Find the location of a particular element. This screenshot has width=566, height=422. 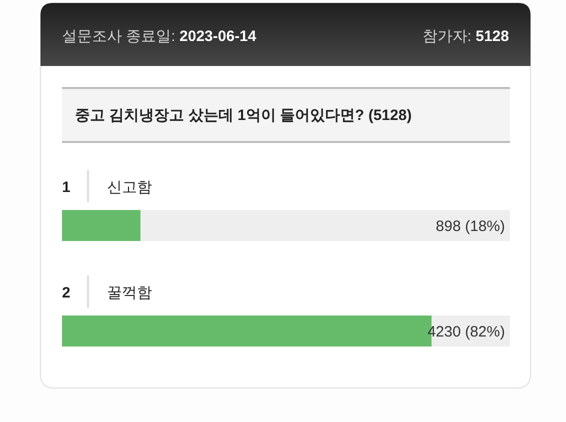

category-label: 꿀꺽함 is located at coordinates (129, 293).